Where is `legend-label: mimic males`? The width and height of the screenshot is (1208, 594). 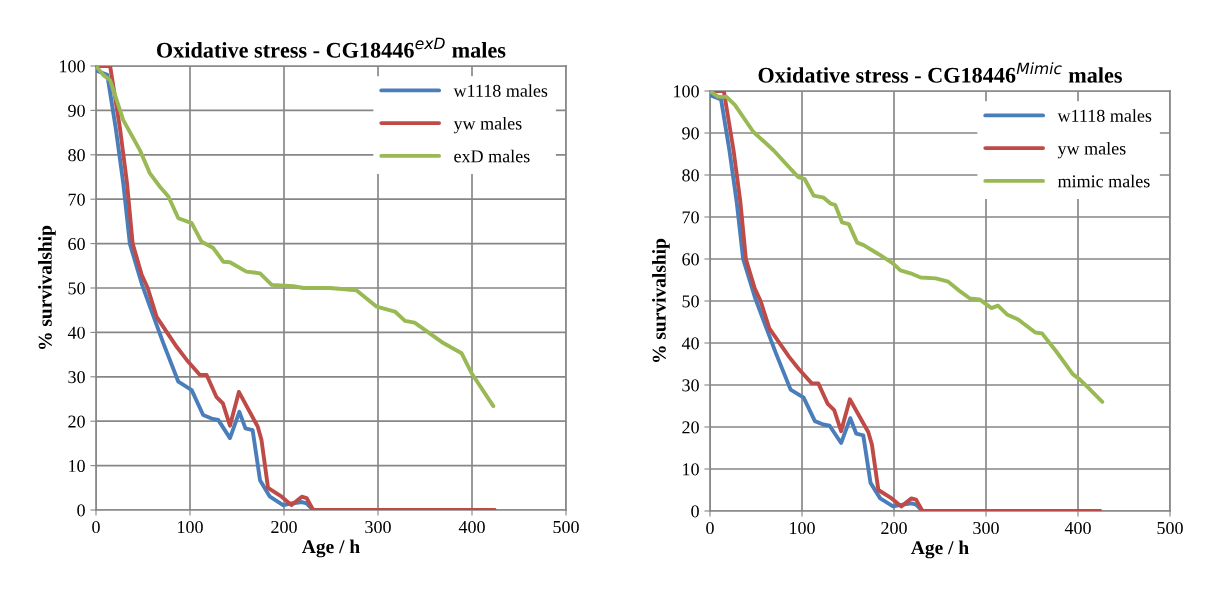
legend-label: mimic males is located at coordinates (1103, 181).